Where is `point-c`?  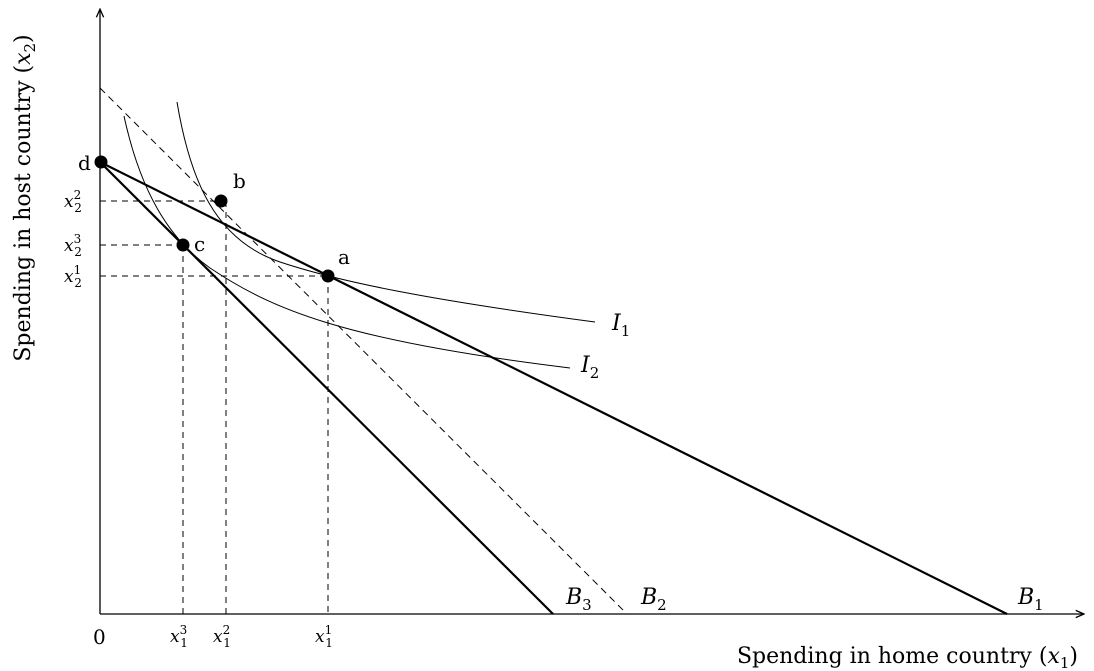
point-c is located at coordinates (183, 245).